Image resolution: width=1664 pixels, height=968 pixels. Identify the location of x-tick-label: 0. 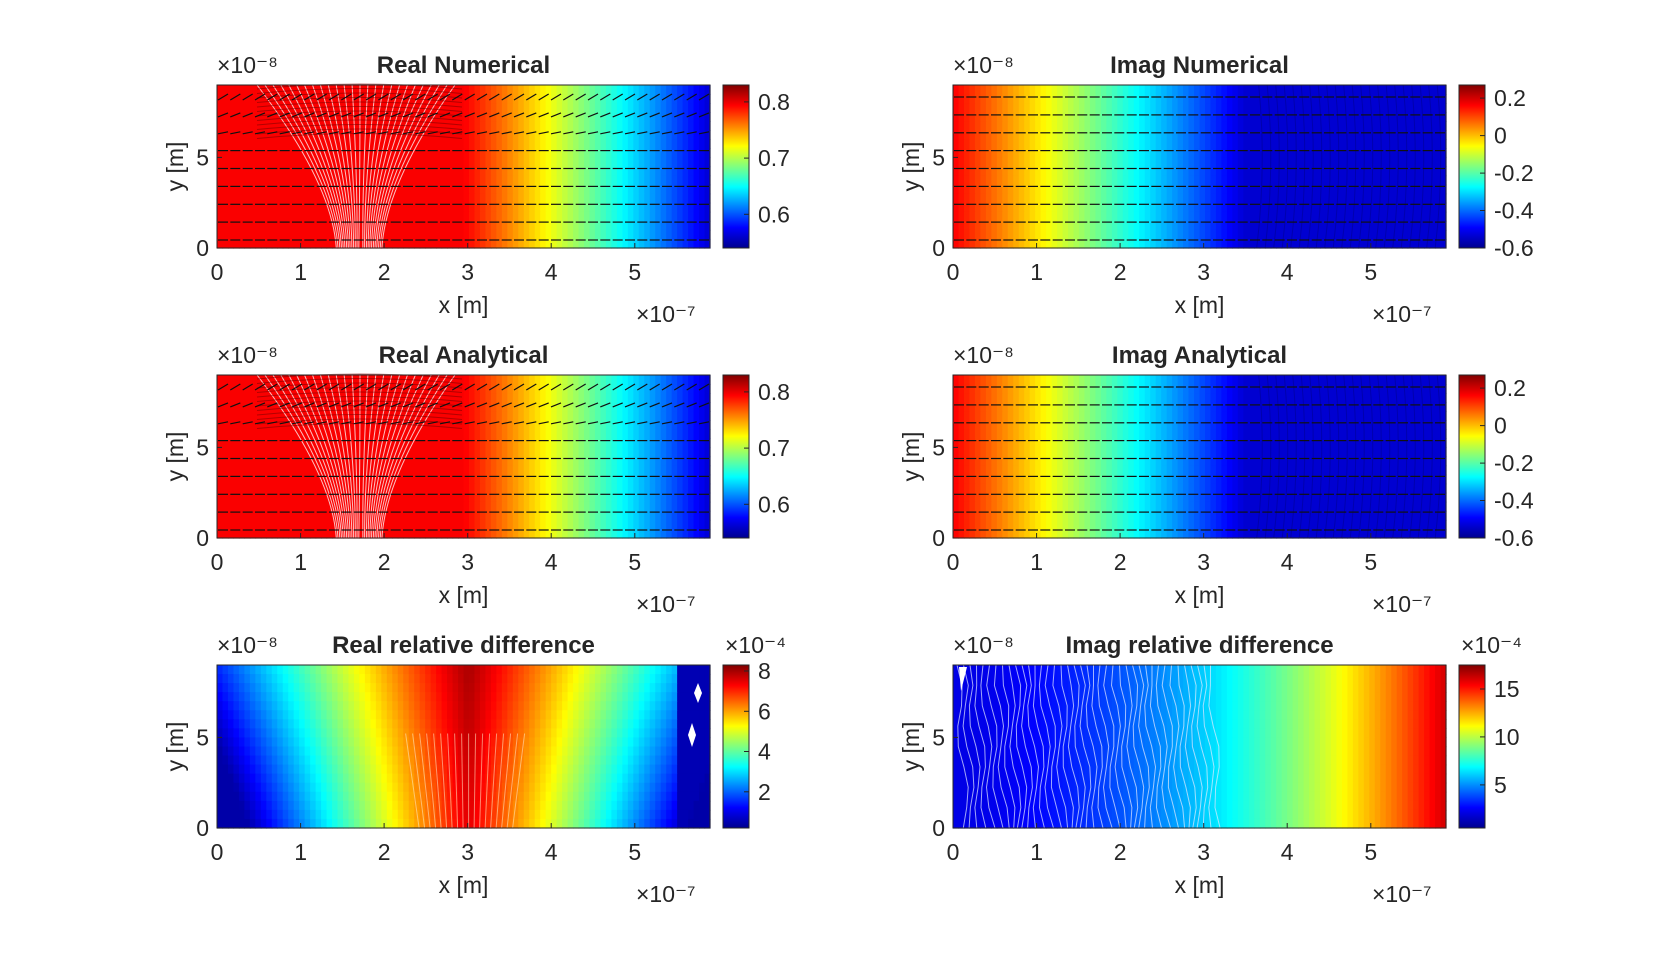
(217, 272).